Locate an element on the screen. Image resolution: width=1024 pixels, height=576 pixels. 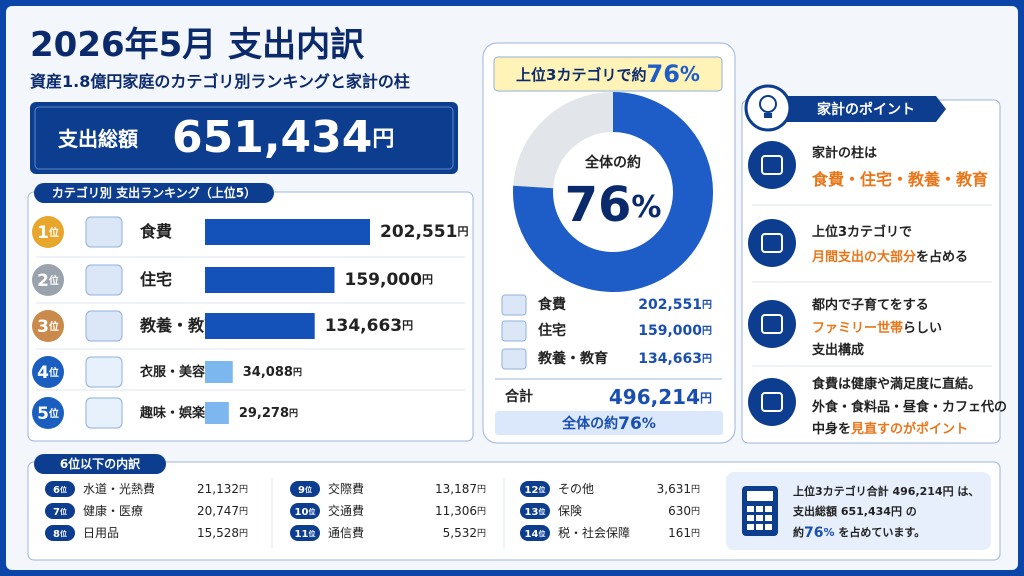
share-title-part: 上位3カテゴリで約 is located at coordinates (581, 75).